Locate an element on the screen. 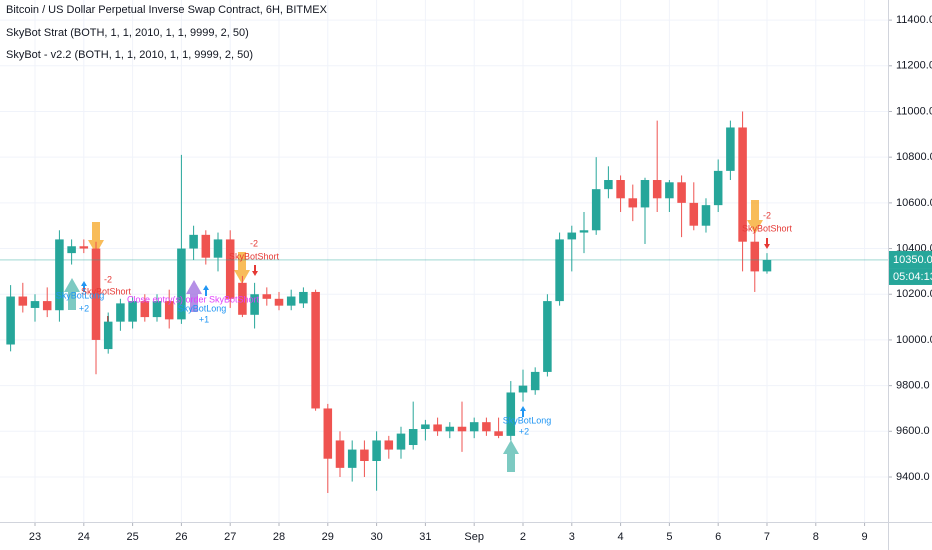 The height and width of the screenshot is (550, 932). x-tick-label: 2 is located at coordinates (523, 537).